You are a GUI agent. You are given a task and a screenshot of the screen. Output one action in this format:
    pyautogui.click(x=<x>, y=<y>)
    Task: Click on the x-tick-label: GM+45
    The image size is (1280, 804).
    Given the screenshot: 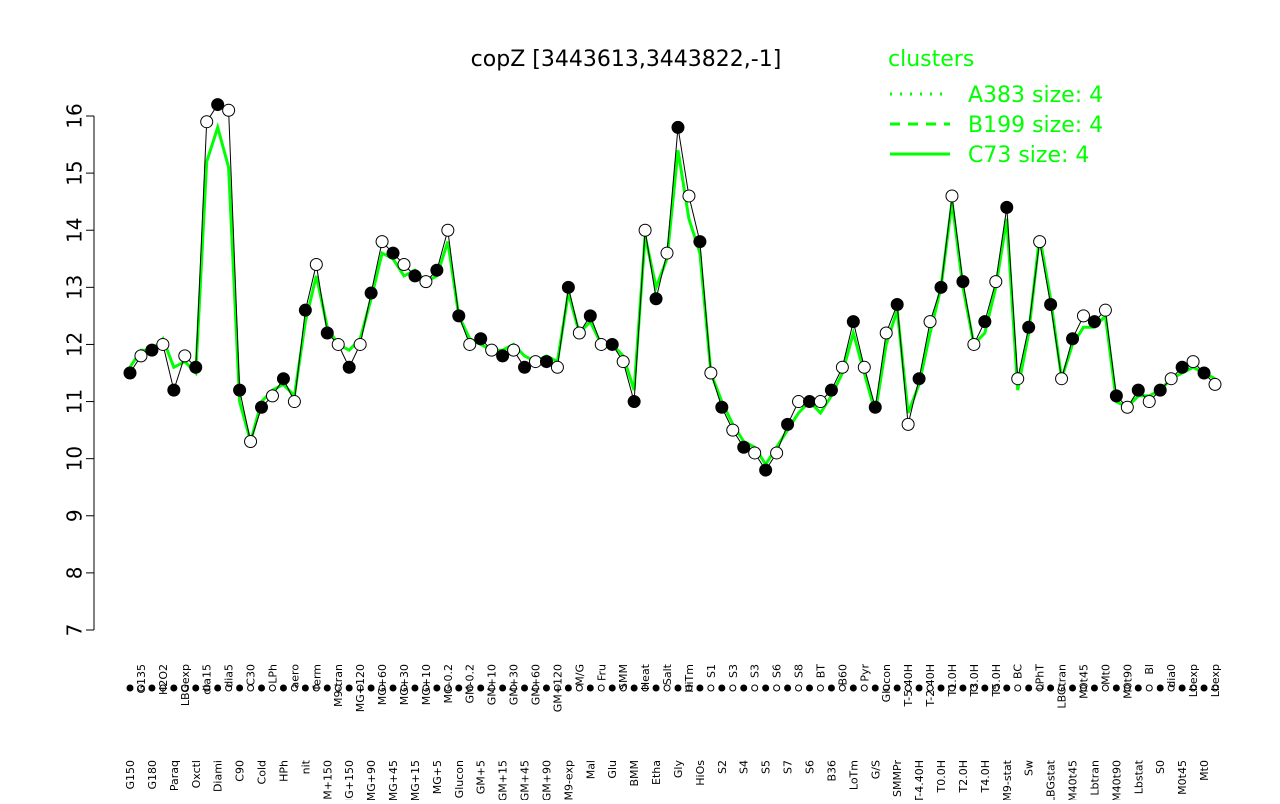 What is the action you would take?
    pyautogui.click(x=525, y=780)
    